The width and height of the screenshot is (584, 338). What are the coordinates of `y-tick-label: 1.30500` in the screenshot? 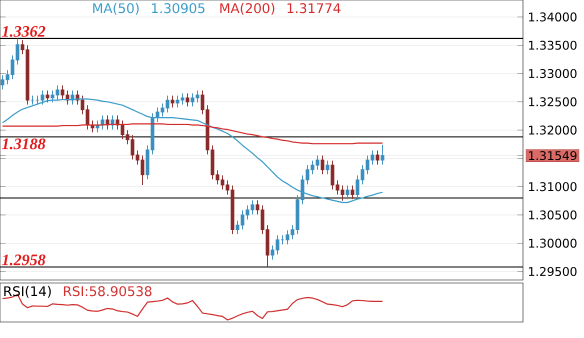 It's located at (553, 215).